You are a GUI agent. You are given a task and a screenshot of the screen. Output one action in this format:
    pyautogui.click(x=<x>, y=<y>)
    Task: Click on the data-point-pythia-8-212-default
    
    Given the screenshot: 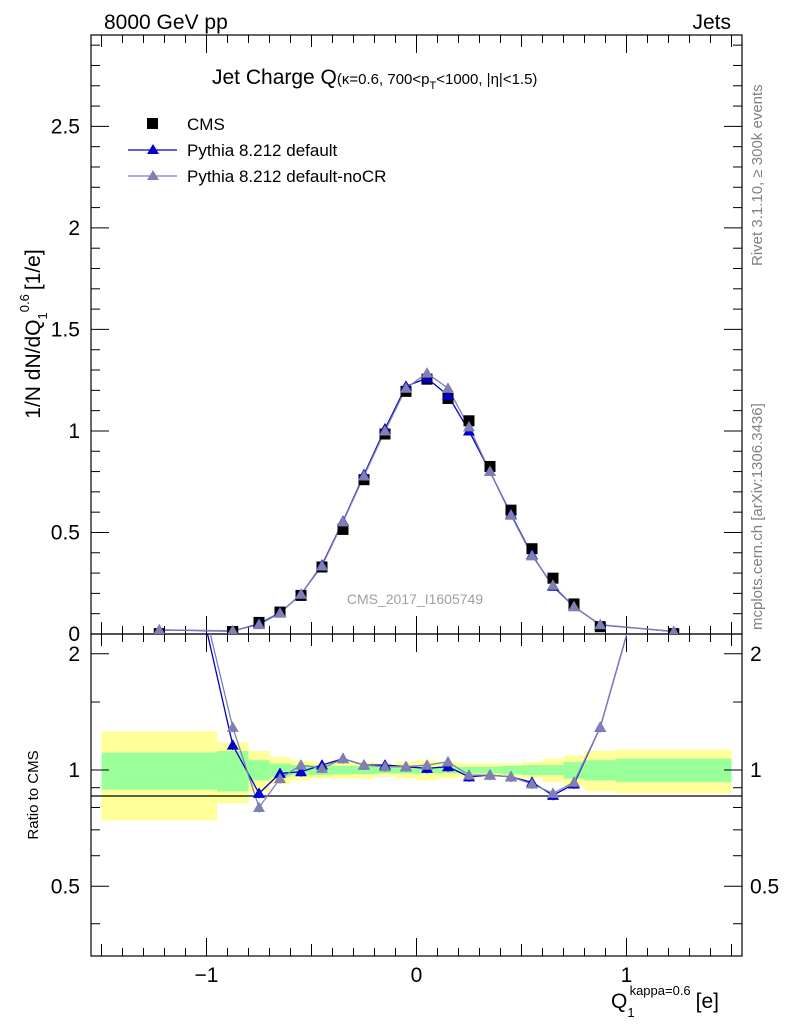 What is the action you would take?
    pyautogui.click(x=448, y=394)
    